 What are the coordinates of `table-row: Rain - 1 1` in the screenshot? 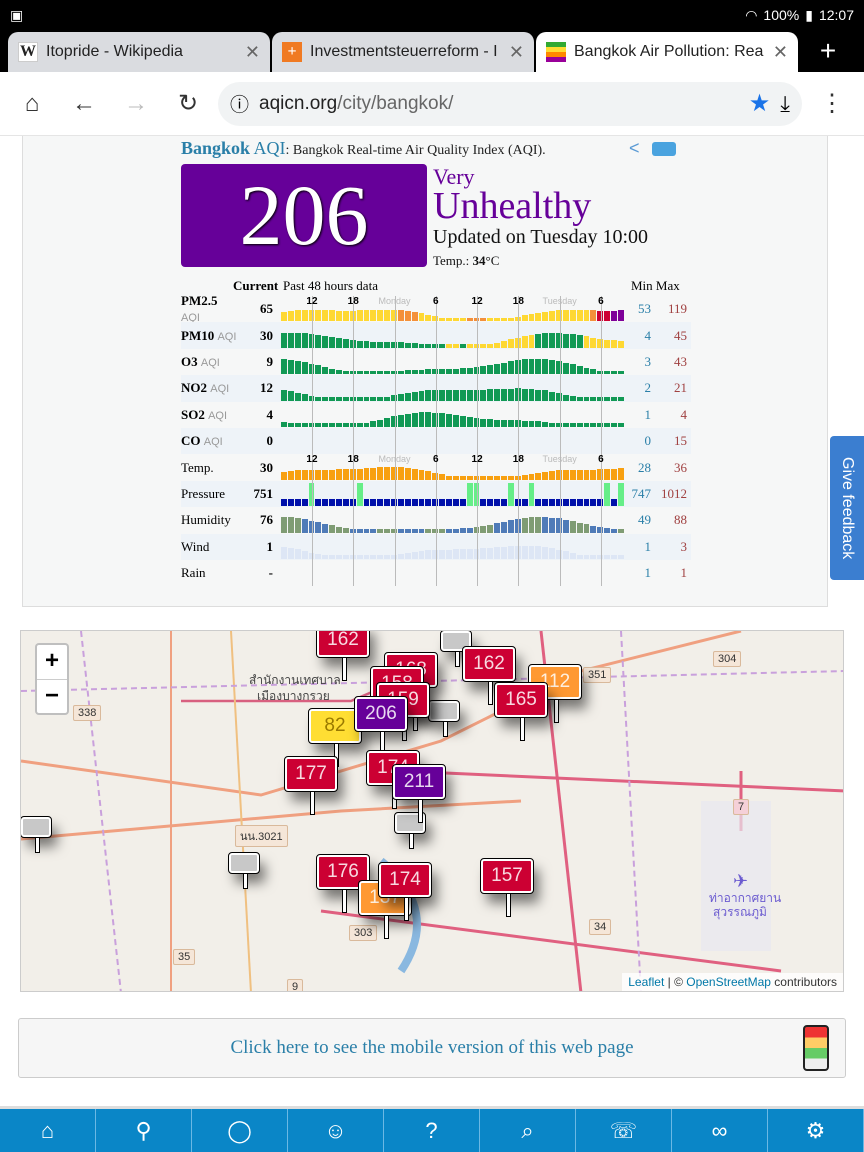 It's located at (436, 573).